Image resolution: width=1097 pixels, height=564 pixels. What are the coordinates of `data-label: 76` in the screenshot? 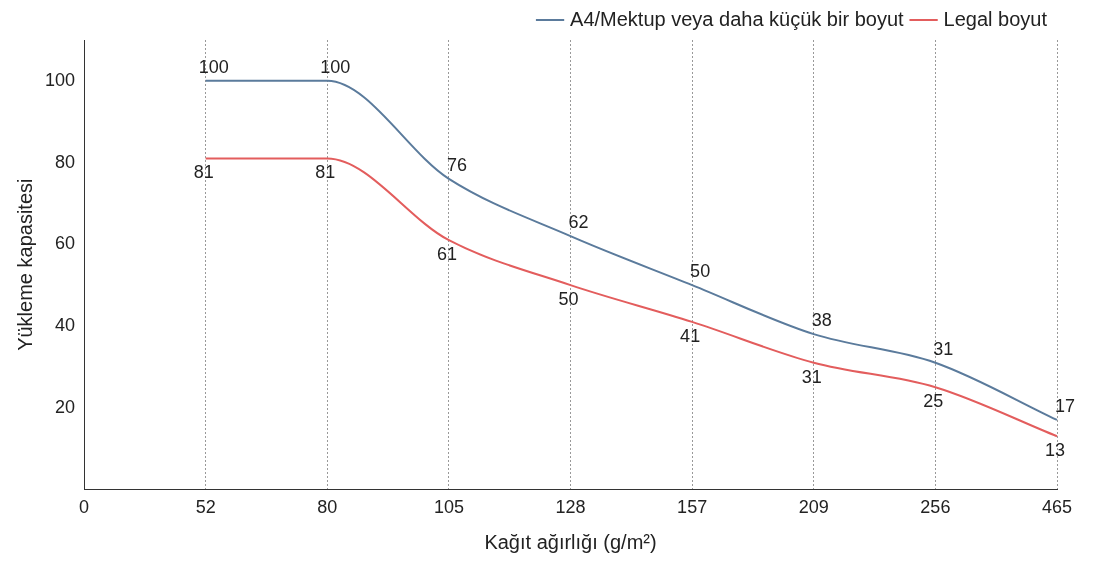 It's located at (456, 164).